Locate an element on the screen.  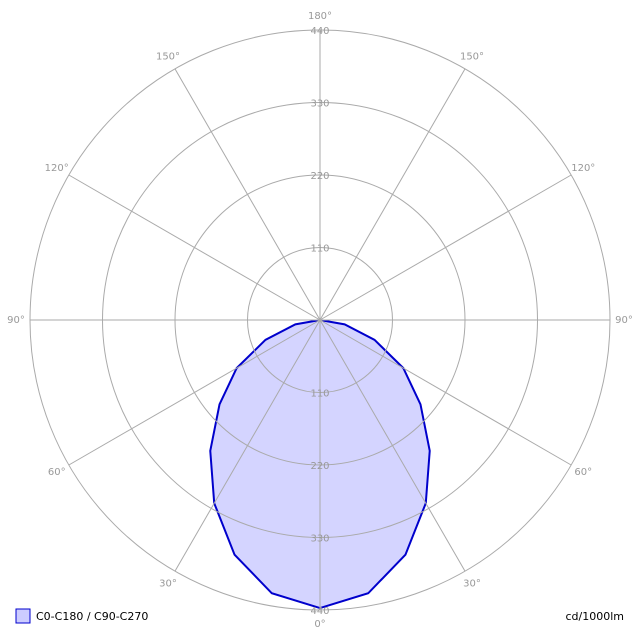
unit-label: cd/1000lm is located at coordinates (594, 616).